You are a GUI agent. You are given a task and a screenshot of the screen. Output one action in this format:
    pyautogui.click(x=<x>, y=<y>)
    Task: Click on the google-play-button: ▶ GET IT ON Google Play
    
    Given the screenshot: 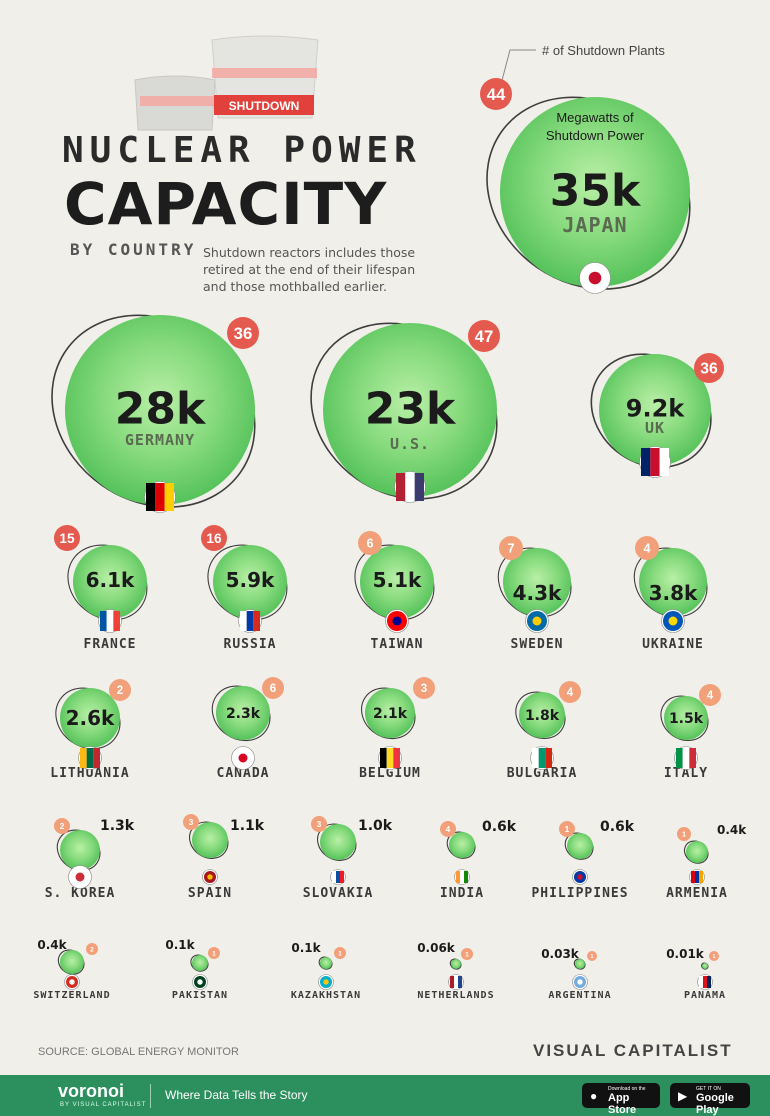 What is the action you would take?
    pyautogui.click(x=710, y=1099)
    